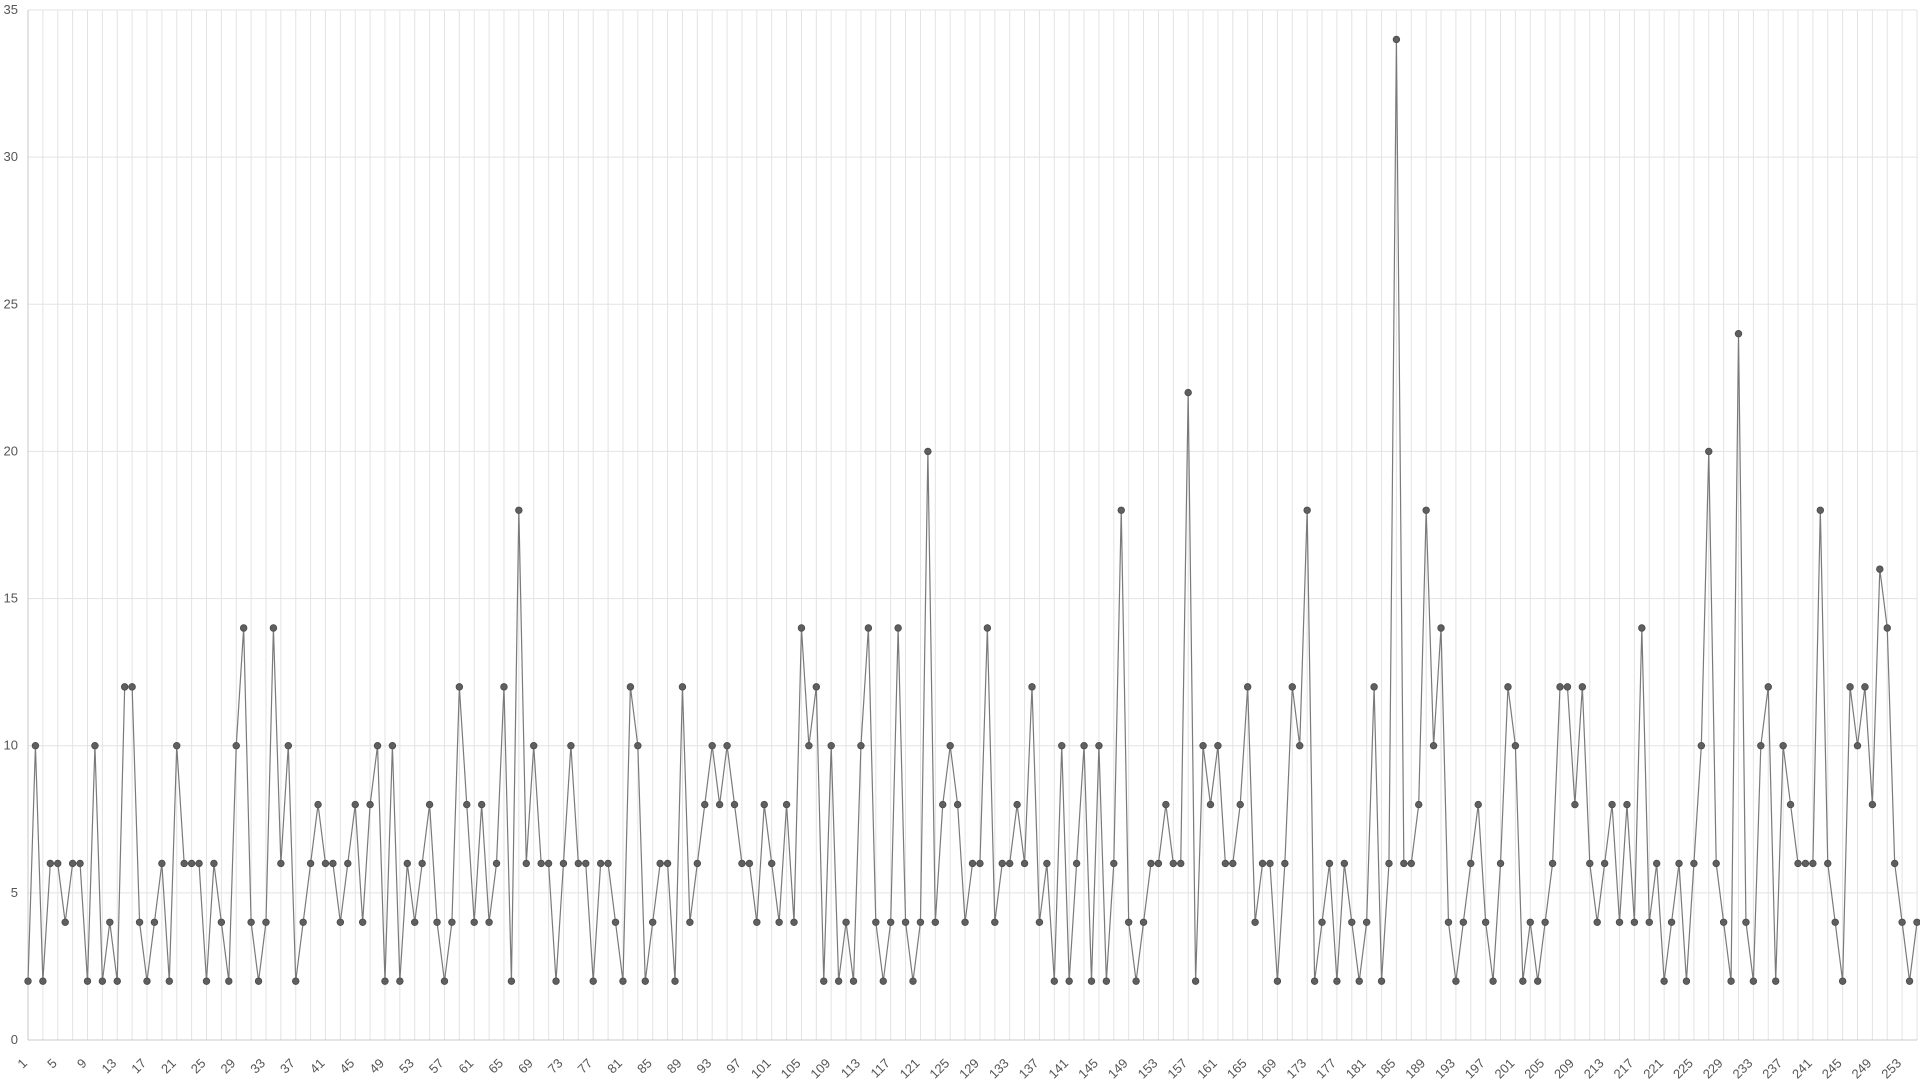 Image resolution: width=1920 pixels, height=1080 pixels. What do you see at coordinates (436, 1066) in the screenshot?
I see `x-tick-label: 57` at bounding box center [436, 1066].